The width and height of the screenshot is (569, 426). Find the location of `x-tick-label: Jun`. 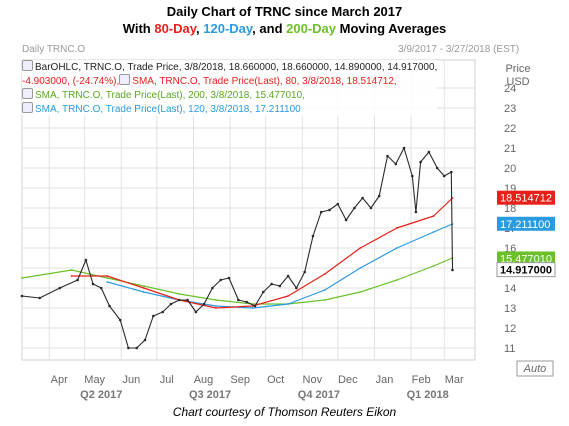

x-tick-label: Jun is located at coordinates (131, 380).